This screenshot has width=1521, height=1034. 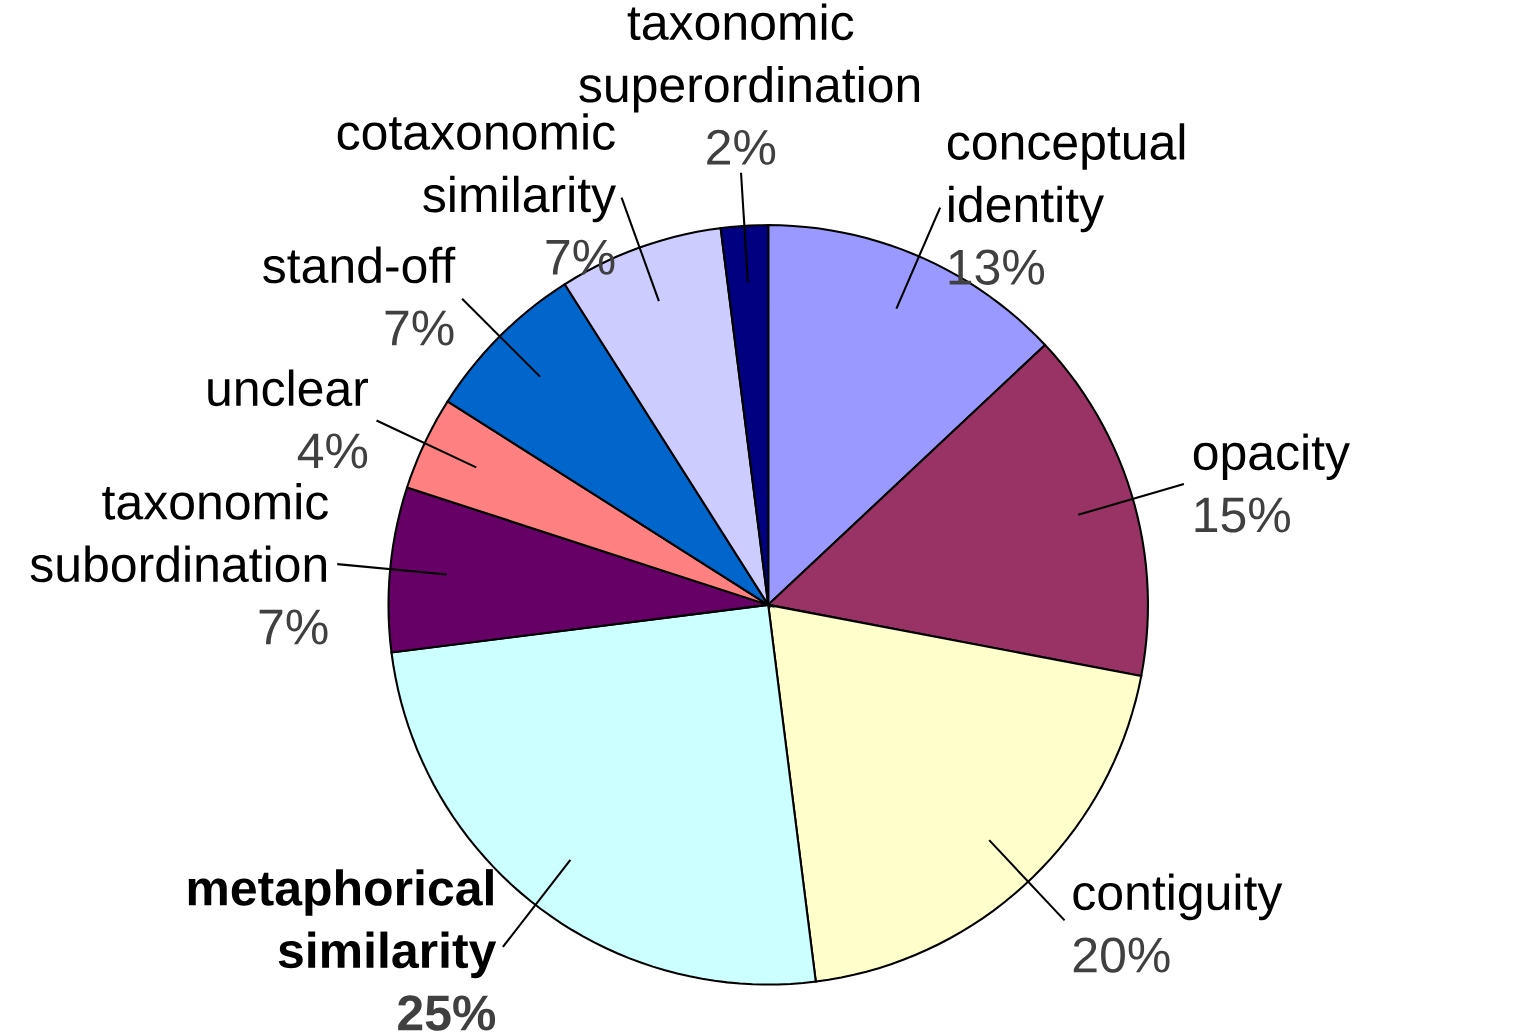 I want to click on data-label: 25%, so click(x=447, y=1013).